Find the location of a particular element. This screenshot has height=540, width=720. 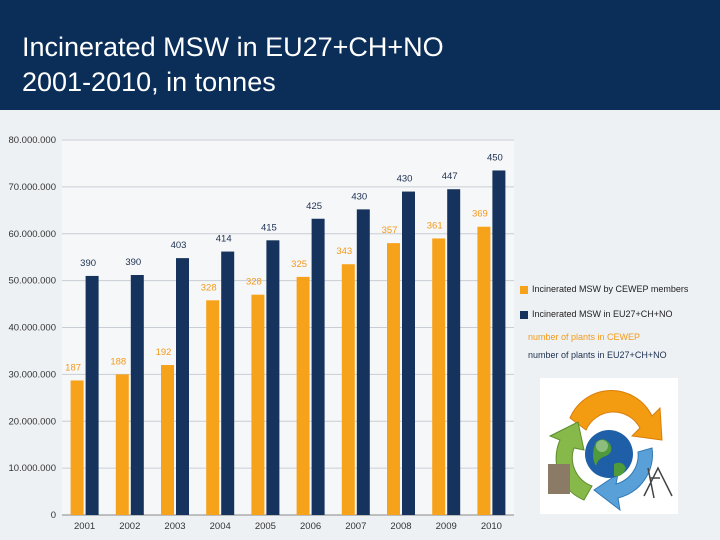

plants-label-eu: 450 is located at coordinates (495, 157).